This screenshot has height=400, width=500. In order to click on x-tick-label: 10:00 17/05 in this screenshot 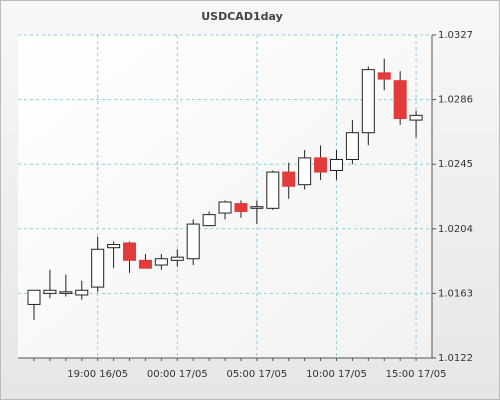, I will do `click(336, 374)`.